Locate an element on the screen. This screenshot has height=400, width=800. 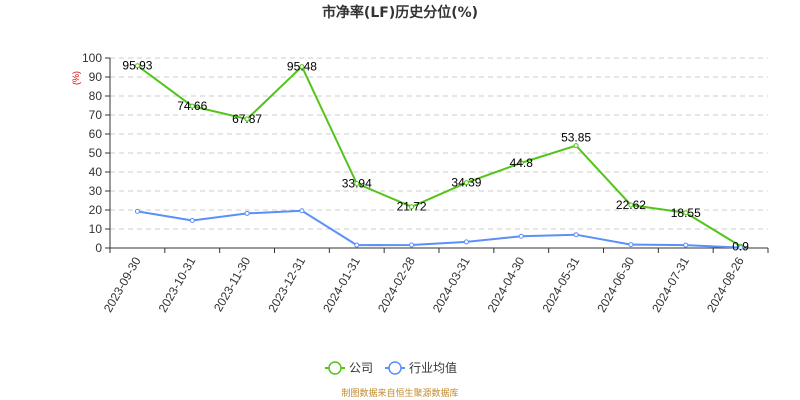
x-tick-label: 2023-10-31 is located at coordinates (177, 284).